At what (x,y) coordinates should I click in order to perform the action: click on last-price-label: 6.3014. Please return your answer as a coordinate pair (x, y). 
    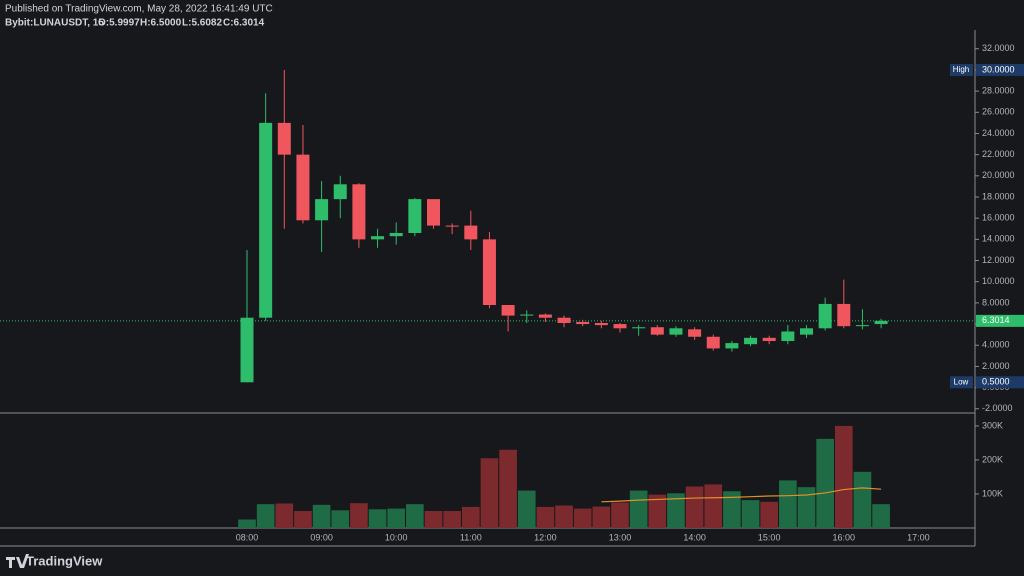
    Looking at the image, I should click on (996, 320).